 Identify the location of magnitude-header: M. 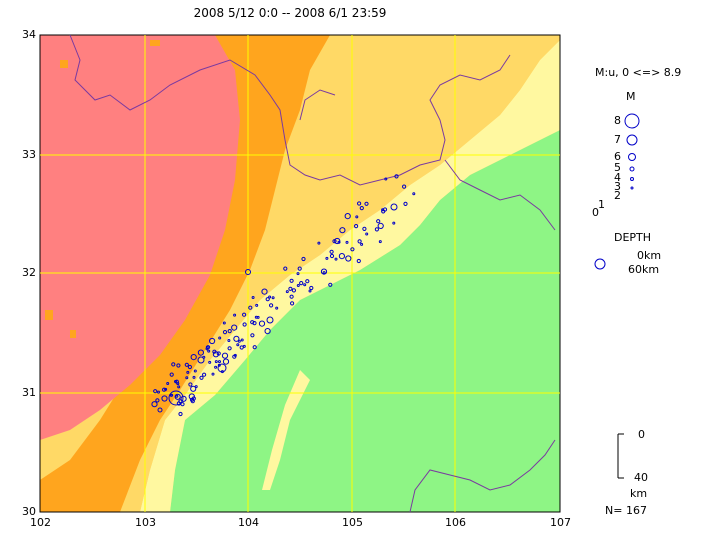
(631, 96).